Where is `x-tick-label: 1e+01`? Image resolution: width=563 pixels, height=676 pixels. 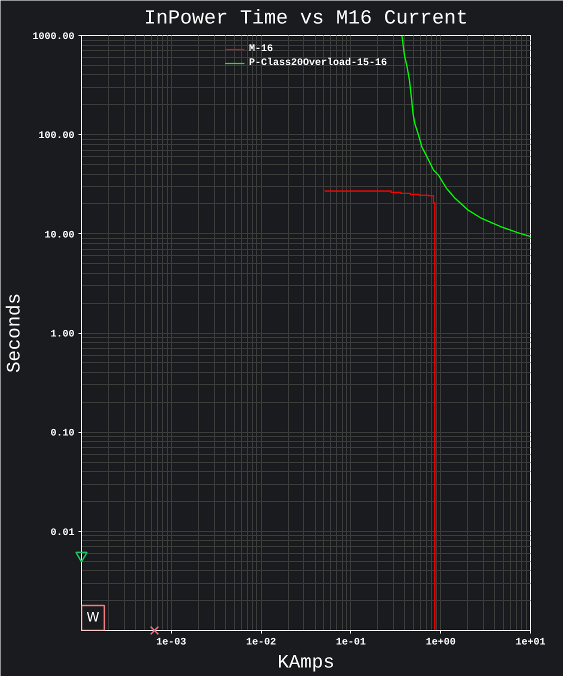
x-tick-label: 1e+01 is located at coordinates (531, 643).